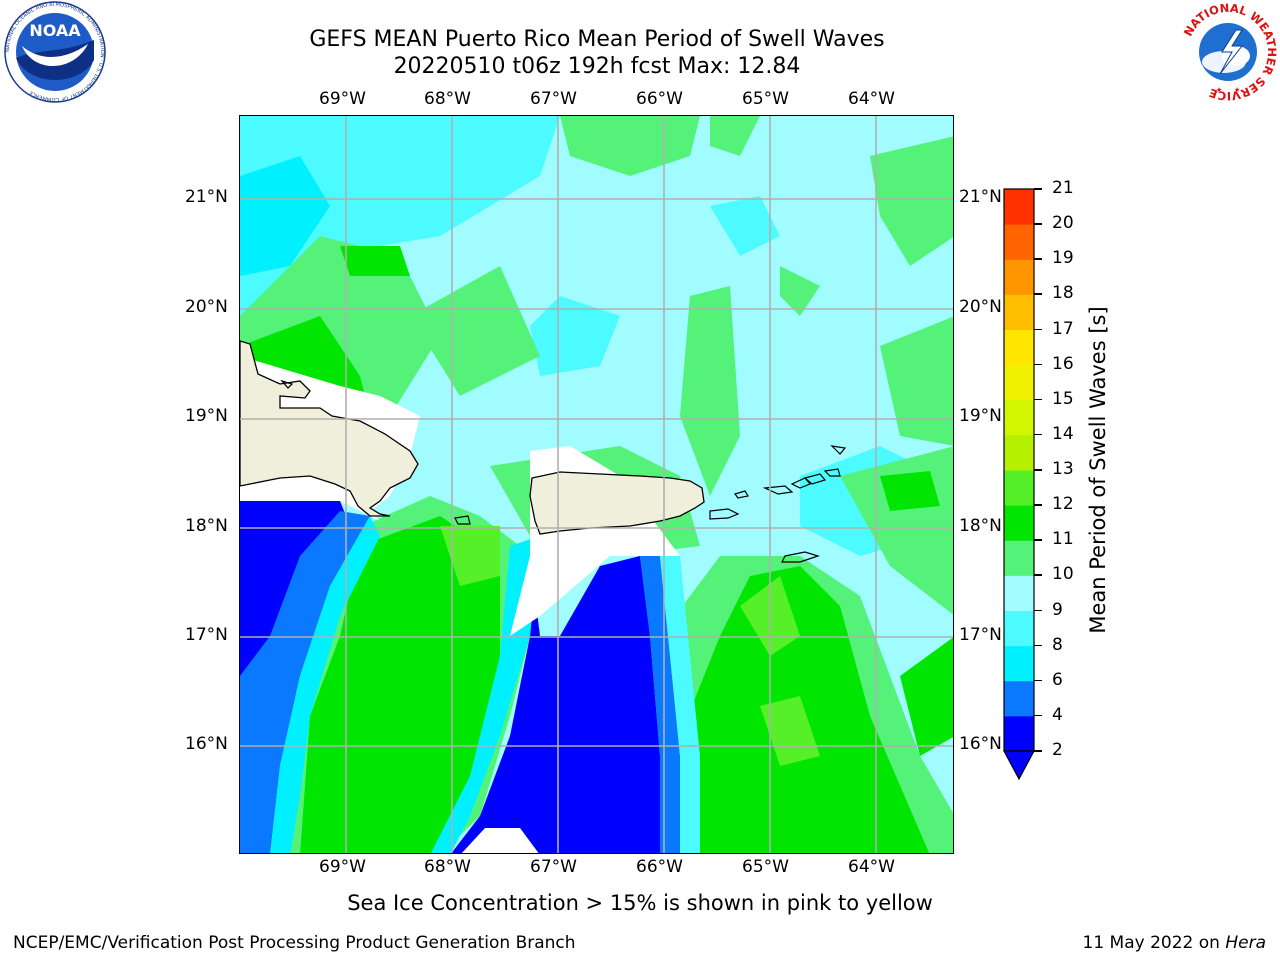 Image resolution: width=1280 pixels, height=960 pixels. Describe the element at coordinates (871, 867) in the screenshot. I see `lon-label-bottom-64w: 64°W` at that location.